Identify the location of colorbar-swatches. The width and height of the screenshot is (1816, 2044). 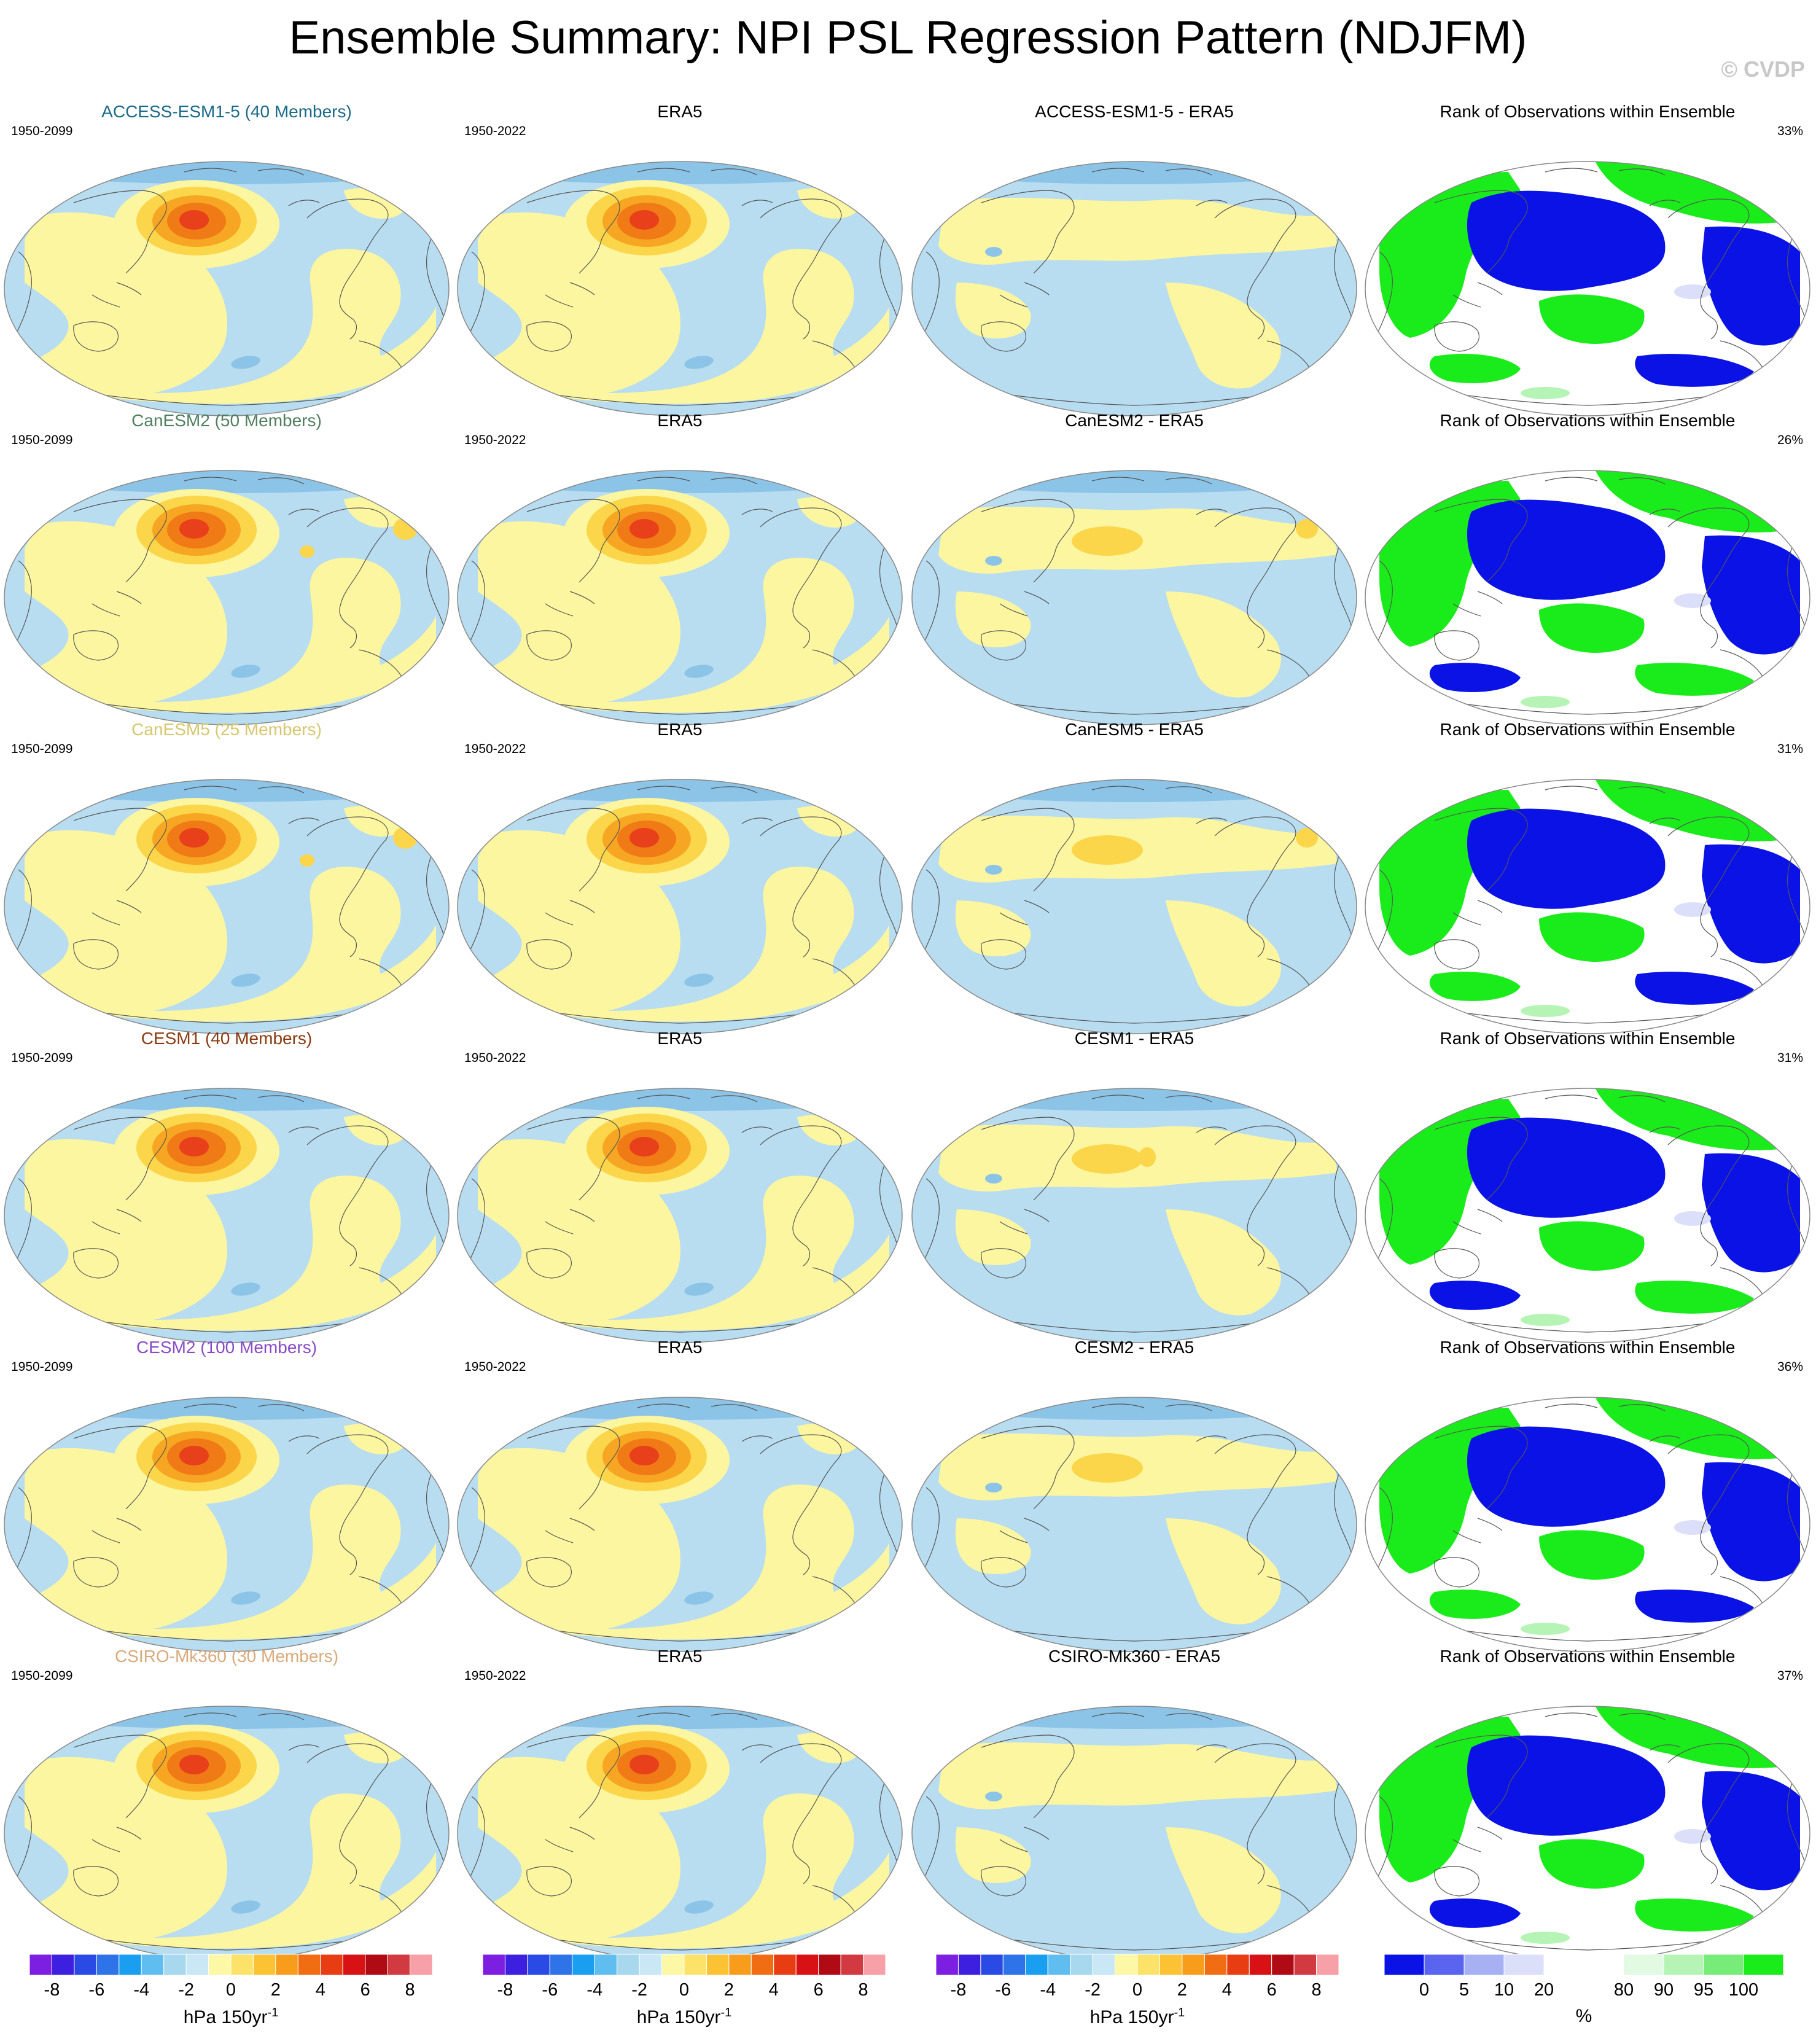
(231, 1965).